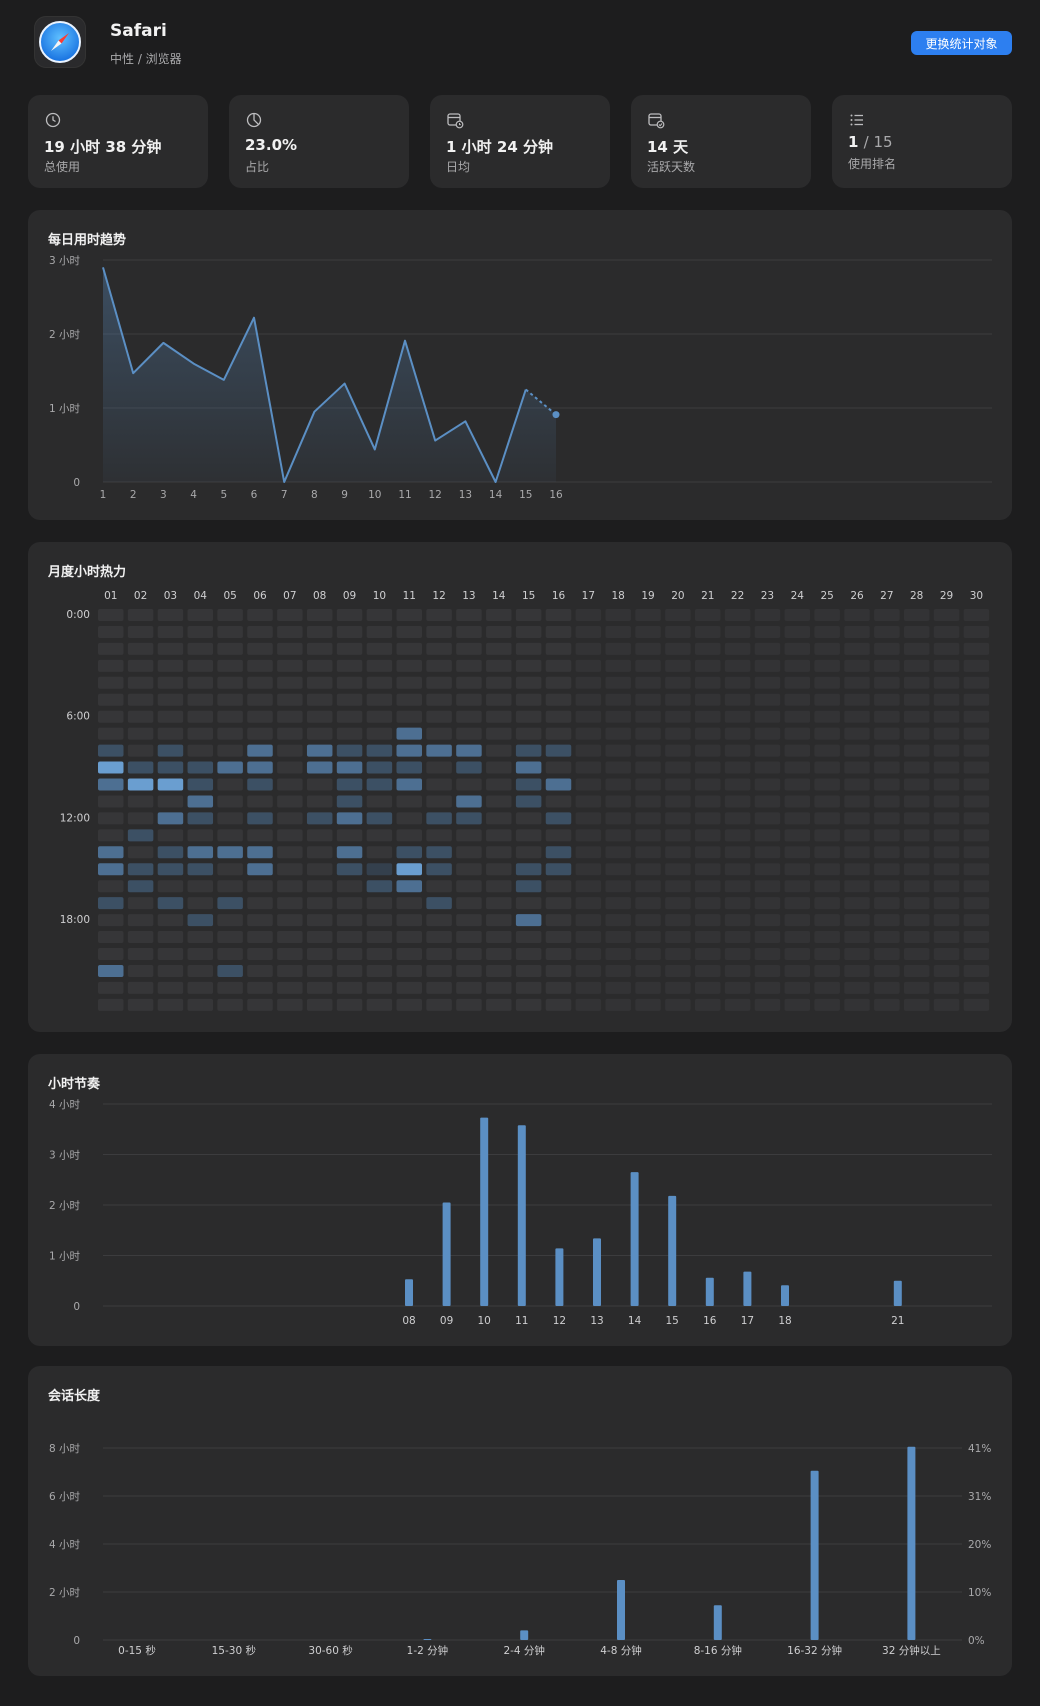 This screenshot has height=1706, width=1040. What do you see at coordinates (65, 261) in the screenshot?
I see `y-tick-label: 3 小时` at bounding box center [65, 261].